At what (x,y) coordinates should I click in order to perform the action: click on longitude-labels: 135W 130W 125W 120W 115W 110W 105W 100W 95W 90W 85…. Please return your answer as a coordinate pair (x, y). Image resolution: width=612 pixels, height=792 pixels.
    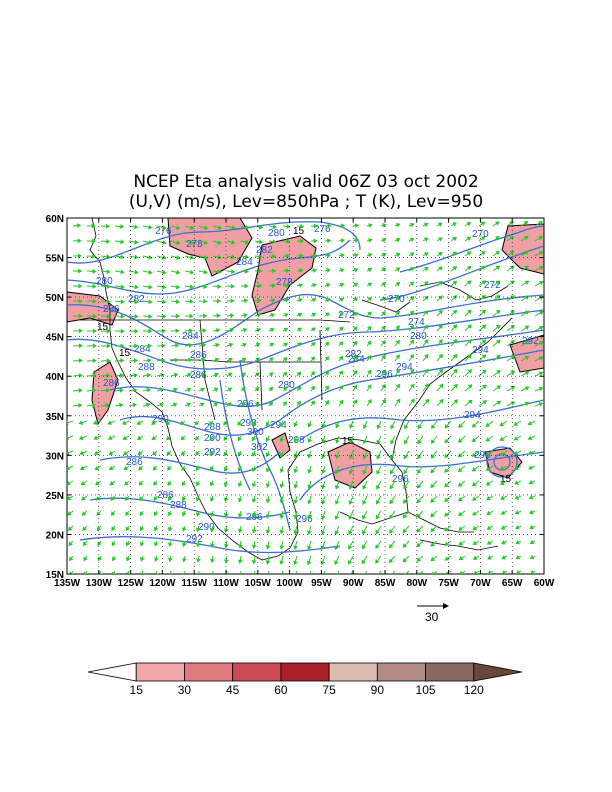
    Looking at the image, I should click on (304, 583).